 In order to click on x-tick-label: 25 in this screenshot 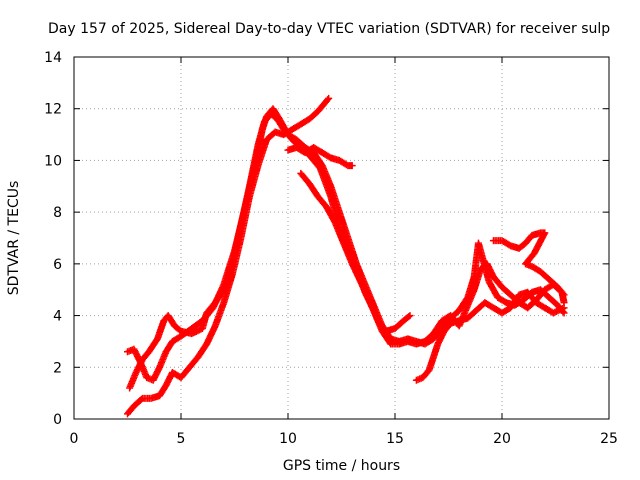, I will do `click(609, 439)`.